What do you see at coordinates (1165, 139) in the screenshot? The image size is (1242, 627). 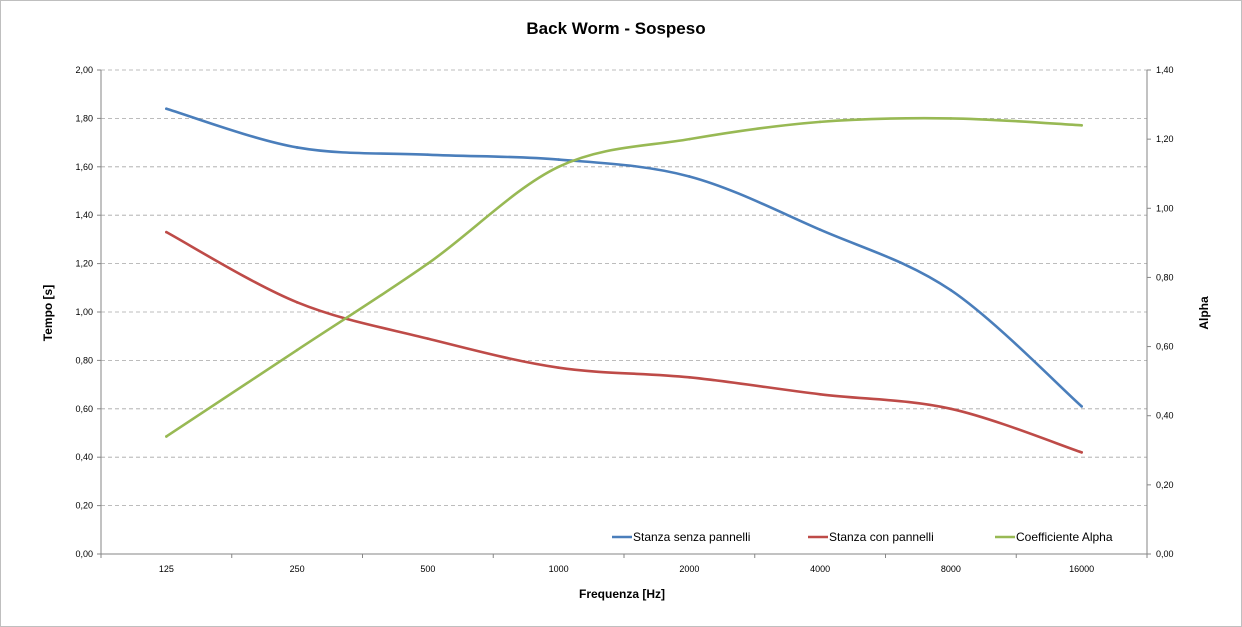 I see `y2-tick-label: 1,20` at bounding box center [1165, 139].